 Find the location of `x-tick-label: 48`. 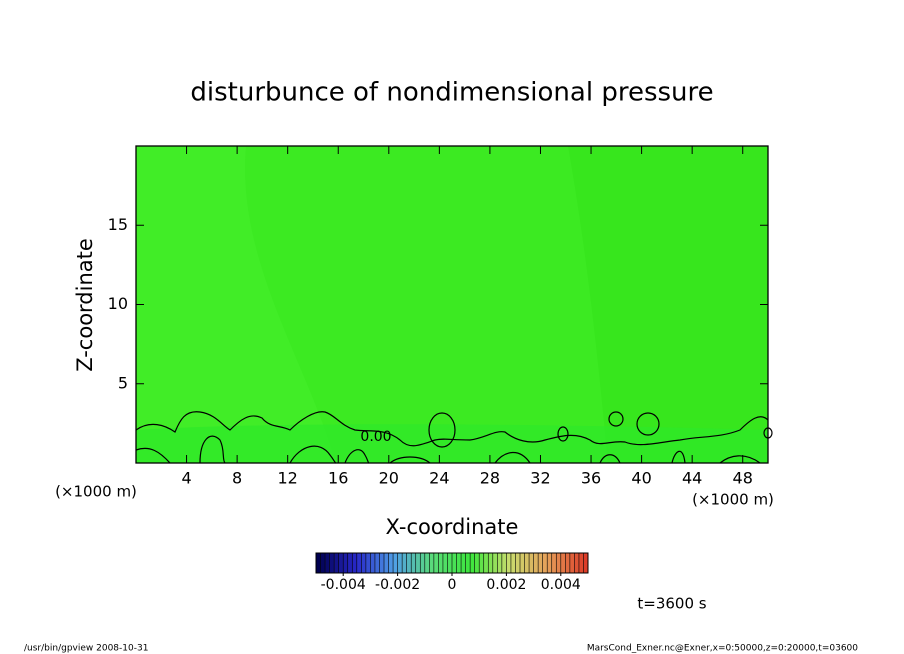

x-tick-label: 48 is located at coordinates (743, 478).